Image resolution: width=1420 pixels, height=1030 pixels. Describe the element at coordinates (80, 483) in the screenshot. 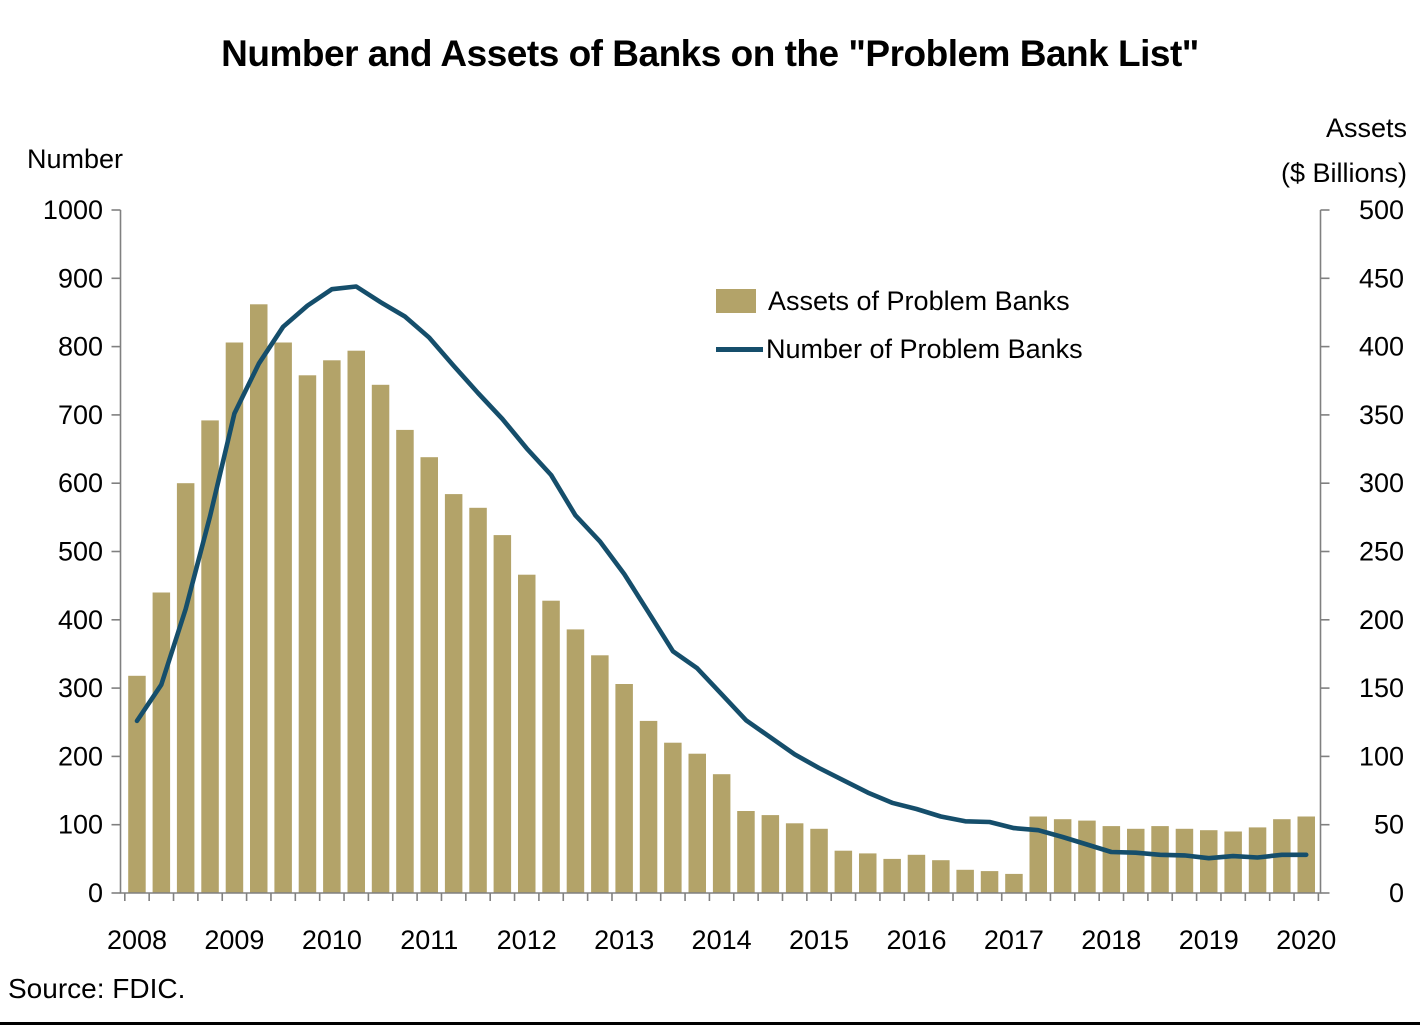

I see `left-tick-label: 600` at that location.